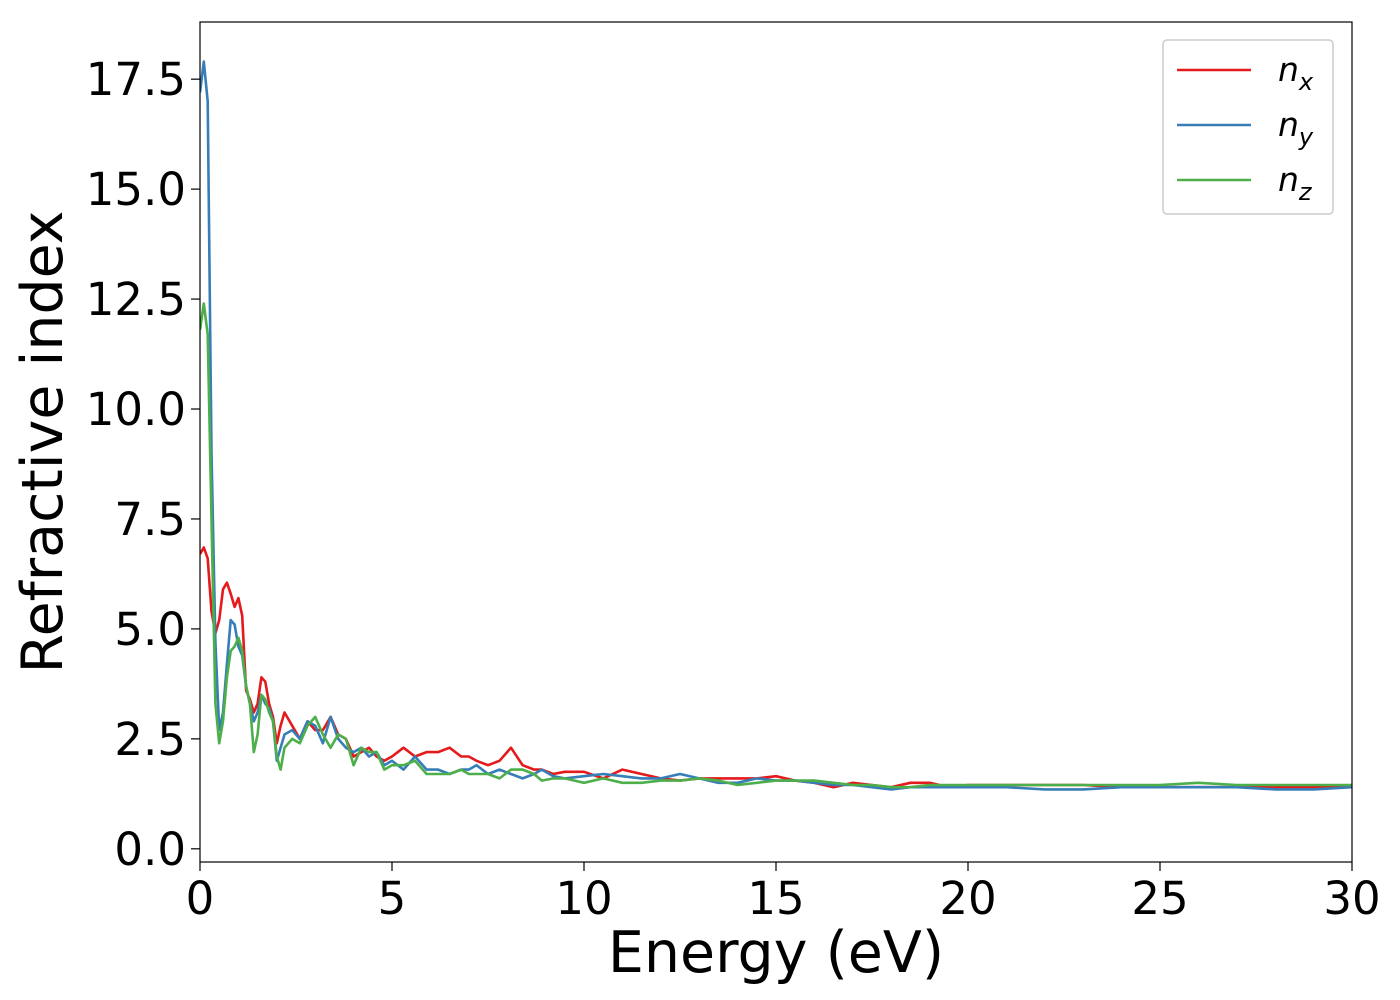 Image resolution: width=1400 pixels, height=1000 pixels. I want to click on x-tick-label: 30, so click(1351, 898).